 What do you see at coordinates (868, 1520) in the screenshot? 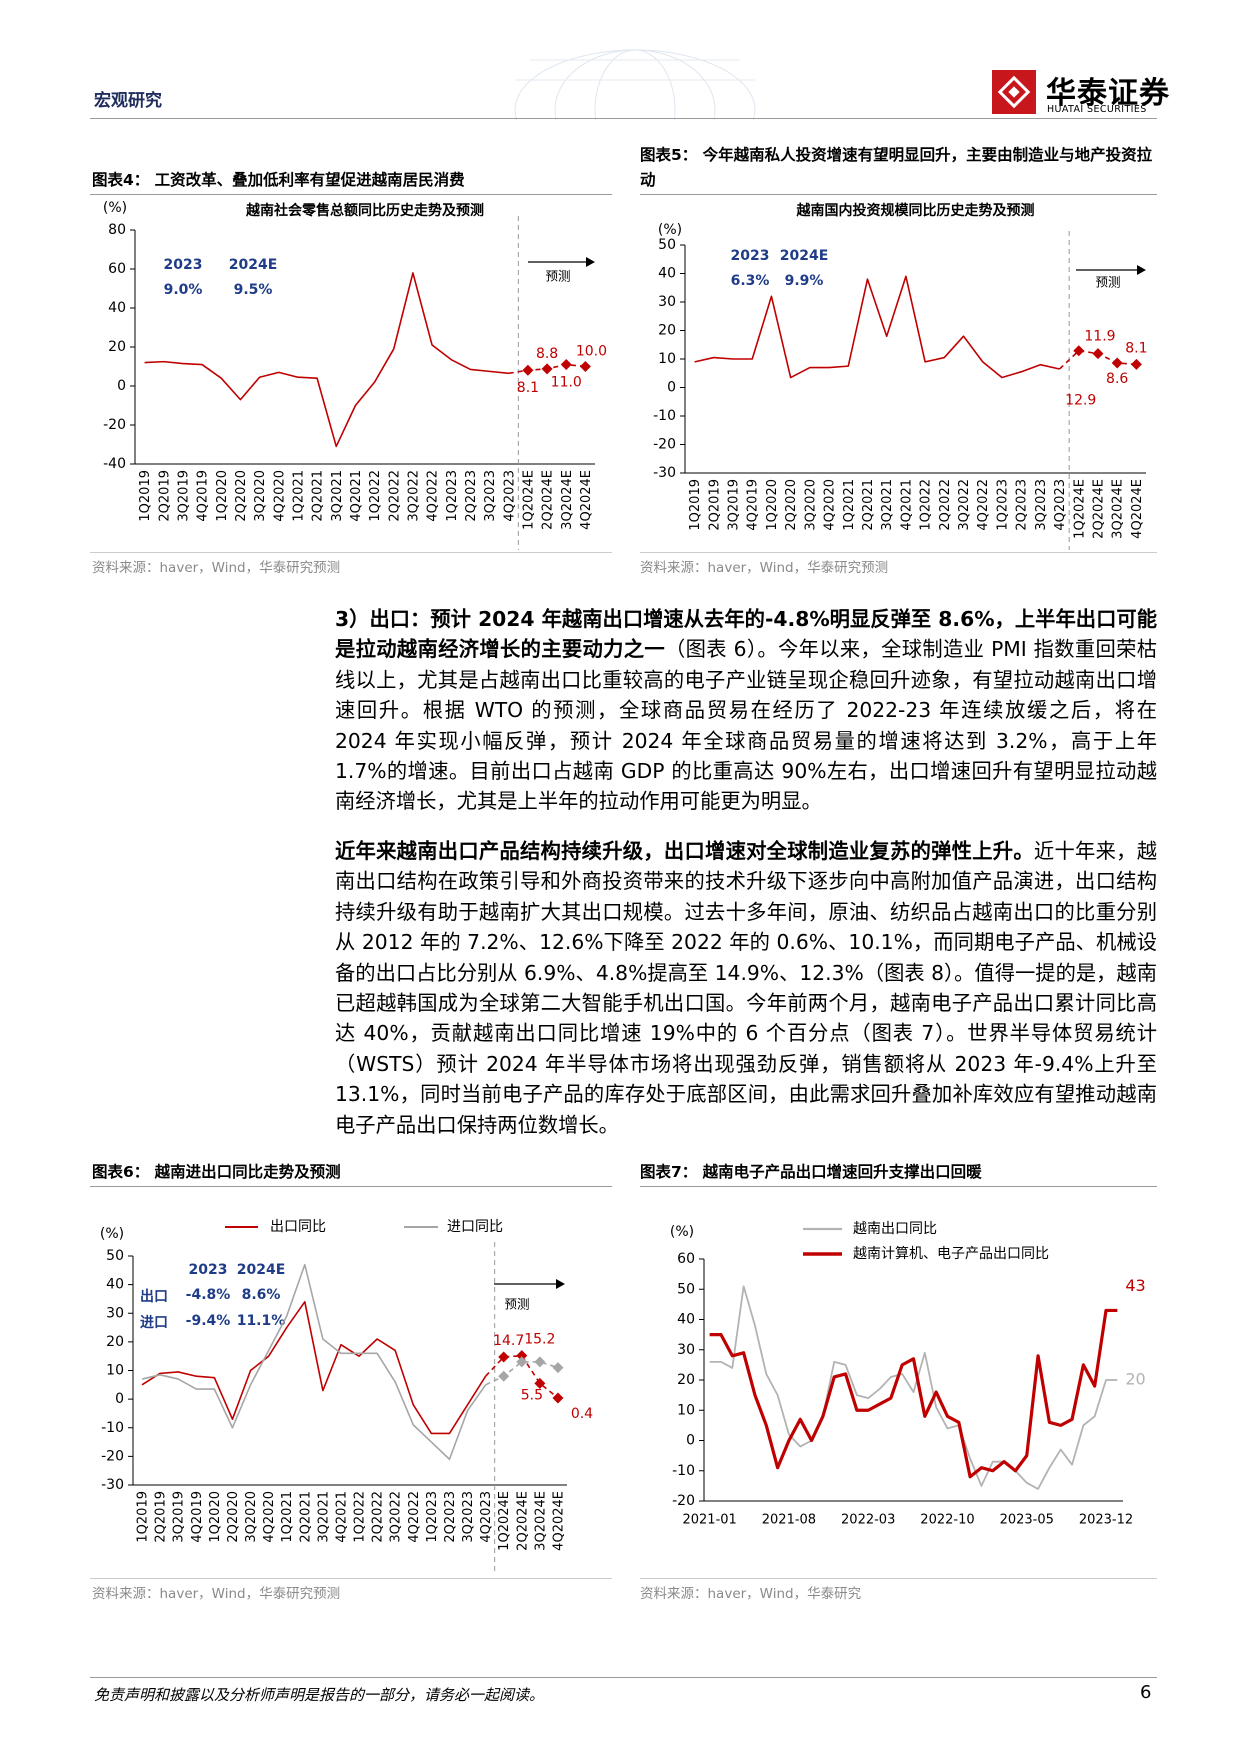
I see `x-tick-label: 2022-03` at bounding box center [868, 1520].